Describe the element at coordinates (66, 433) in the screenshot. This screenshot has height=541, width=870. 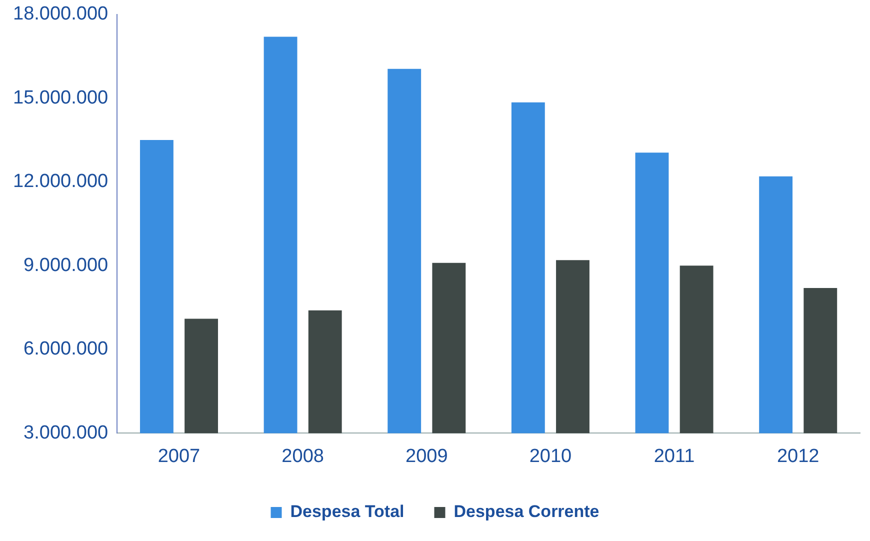
I see `y-tick-label: 3.000.000` at that location.